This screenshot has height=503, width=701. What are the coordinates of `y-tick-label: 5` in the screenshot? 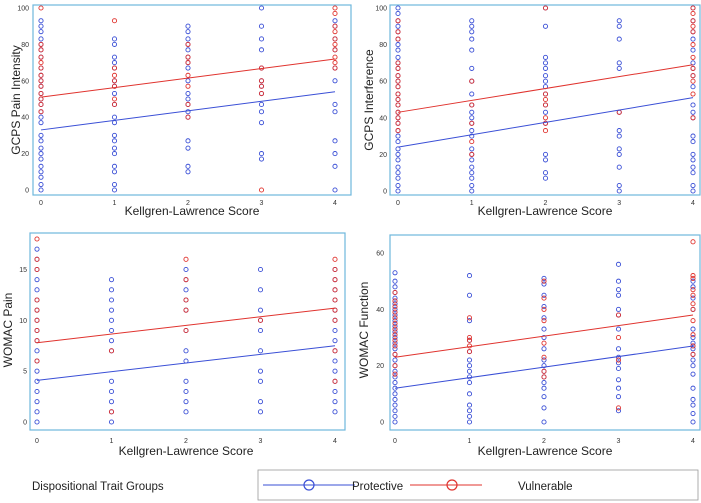 It's located at (25, 372).